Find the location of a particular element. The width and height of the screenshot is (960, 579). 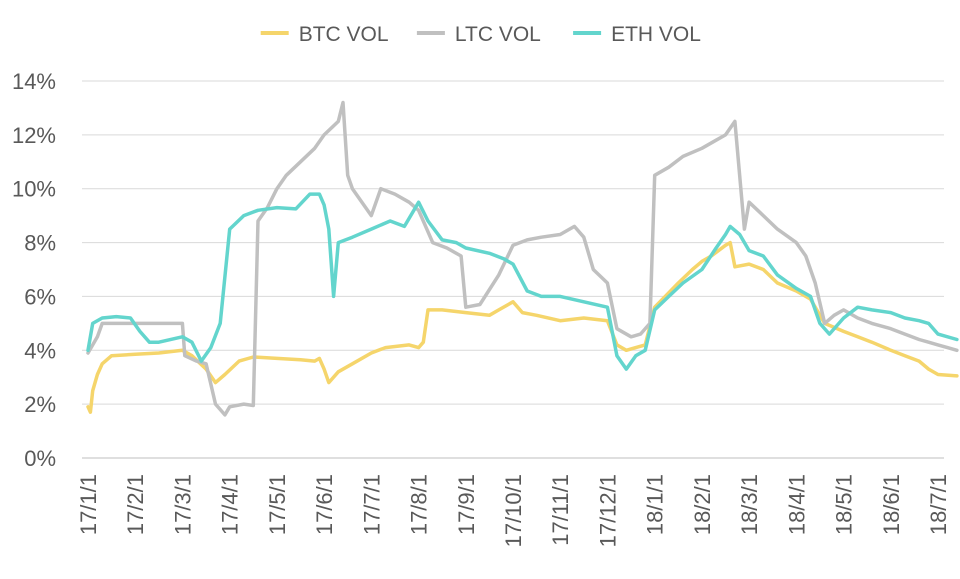

x-tick-label: 17/10/1 is located at coordinates (513, 510).